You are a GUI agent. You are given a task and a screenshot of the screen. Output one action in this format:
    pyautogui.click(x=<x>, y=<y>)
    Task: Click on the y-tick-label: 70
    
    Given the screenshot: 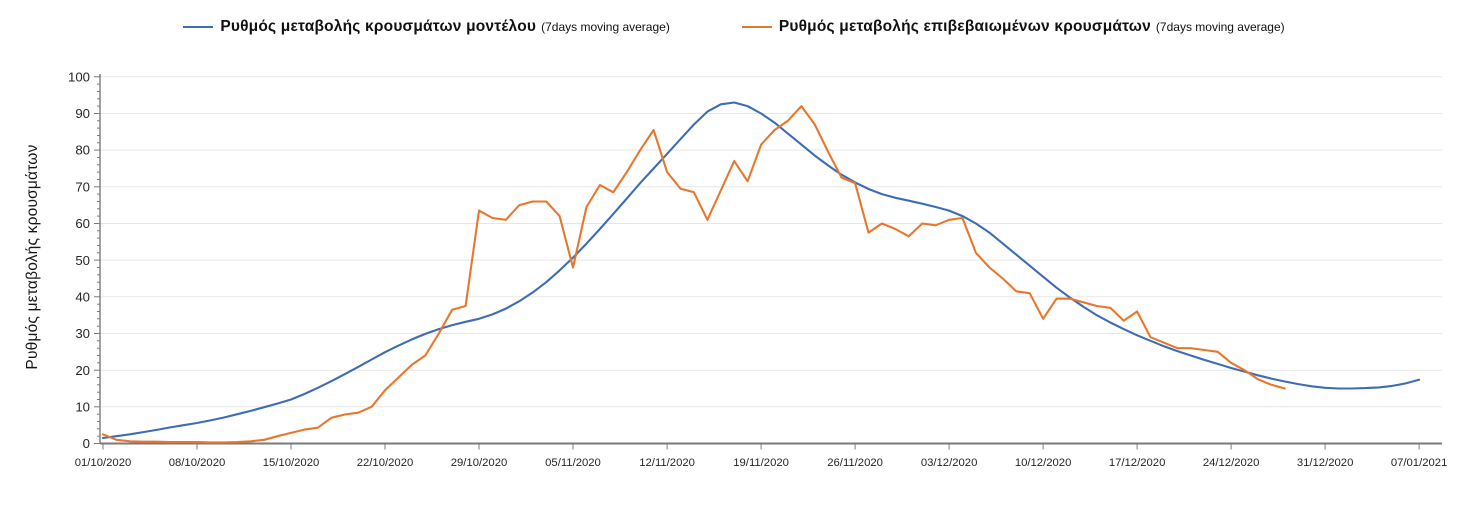 What is the action you would take?
    pyautogui.click(x=82, y=186)
    